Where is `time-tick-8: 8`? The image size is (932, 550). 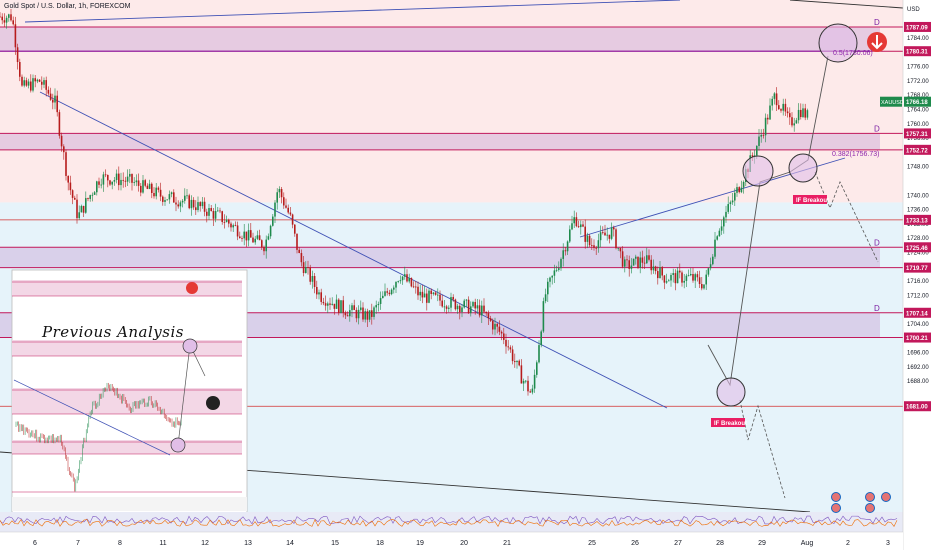
time-tick-8: 8 is located at coordinates (120, 543).